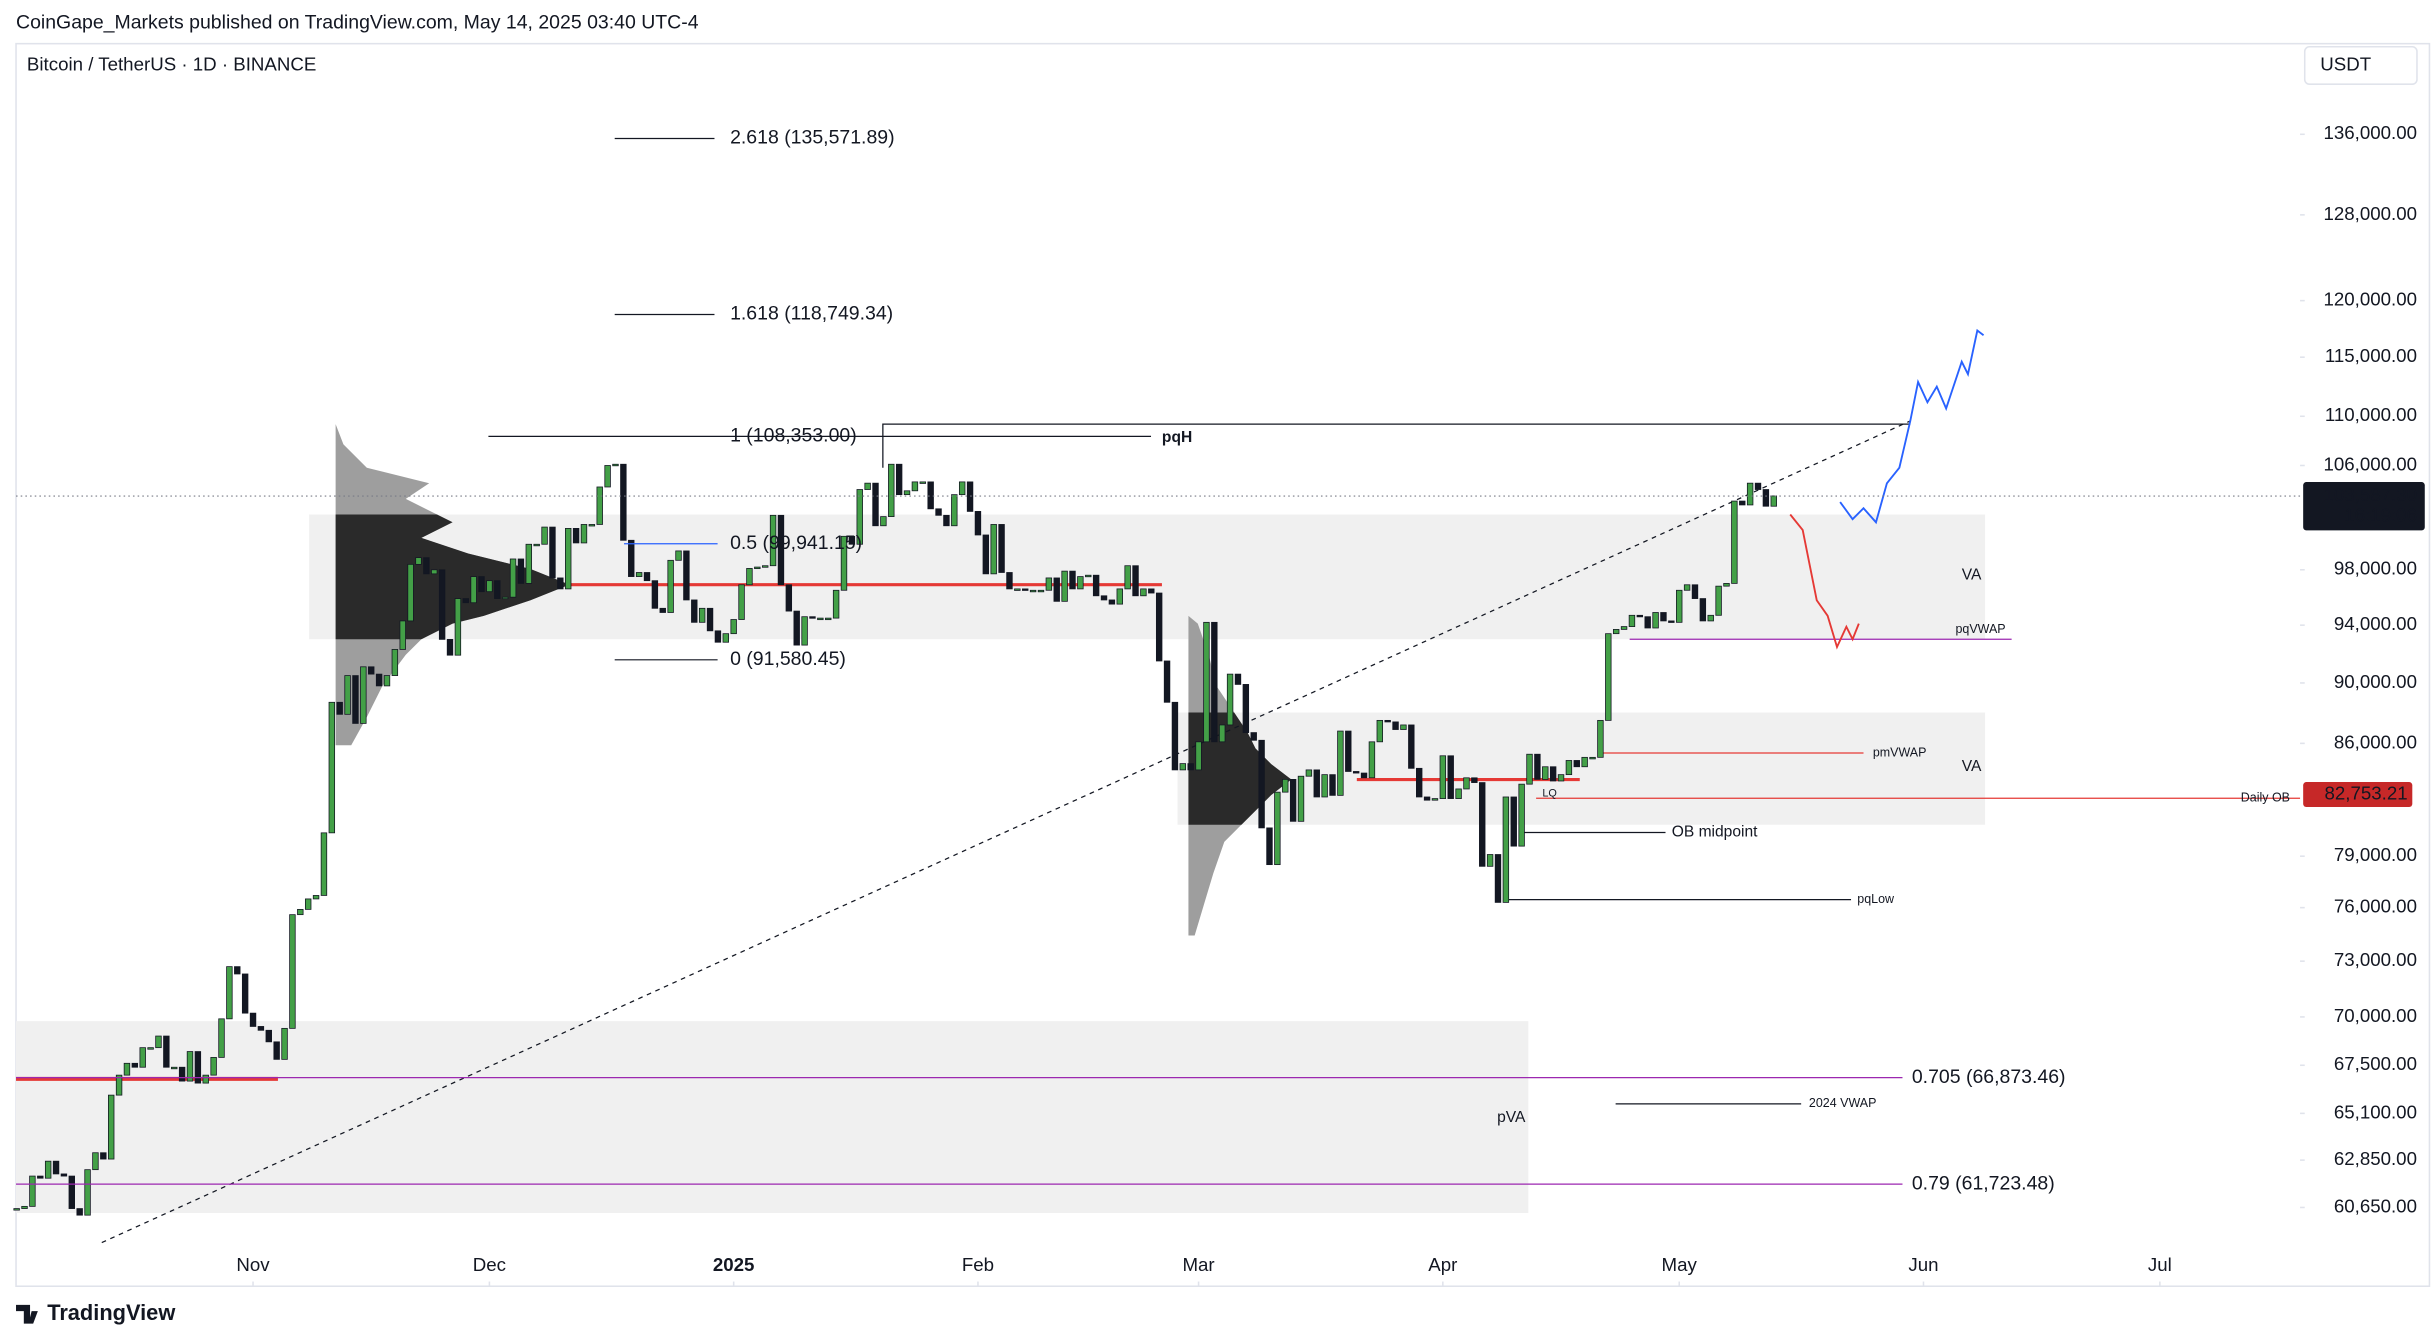 Image resolution: width=2433 pixels, height=1333 pixels. I want to click on x-tick-label: Nov, so click(253, 1264).